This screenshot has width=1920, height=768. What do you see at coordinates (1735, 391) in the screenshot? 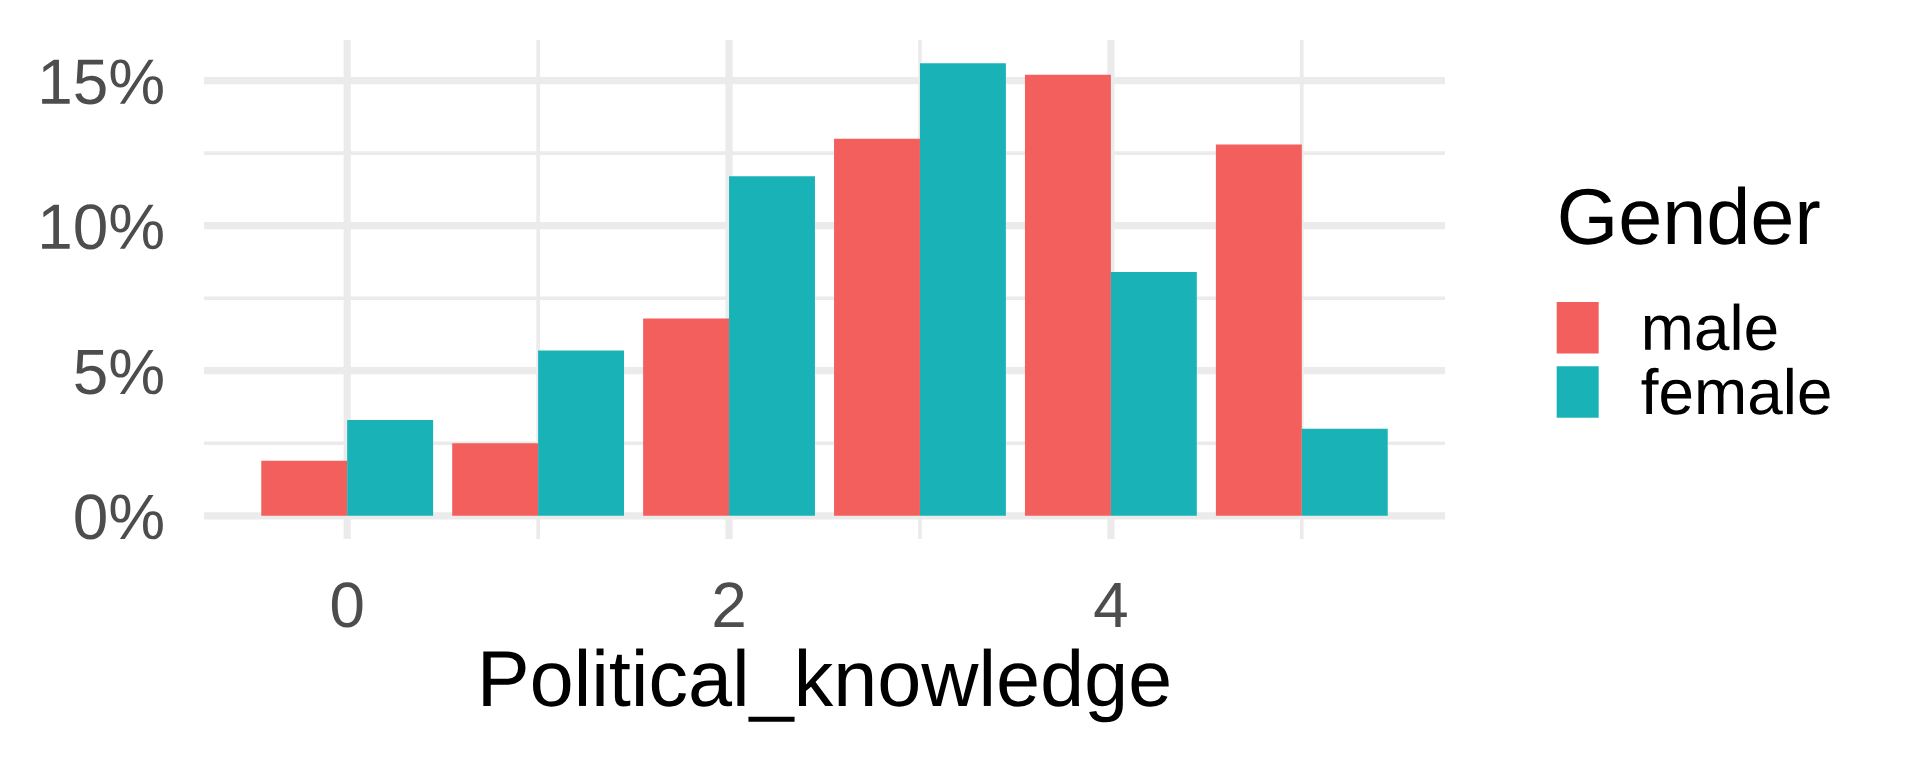
I see `legend-label: female` at bounding box center [1735, 391].